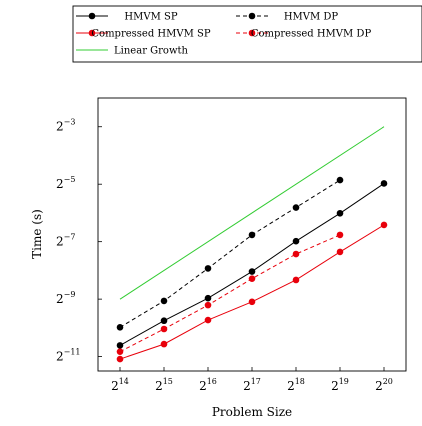  I want to click on y-tick-label: 2−11, so click(68, 356).